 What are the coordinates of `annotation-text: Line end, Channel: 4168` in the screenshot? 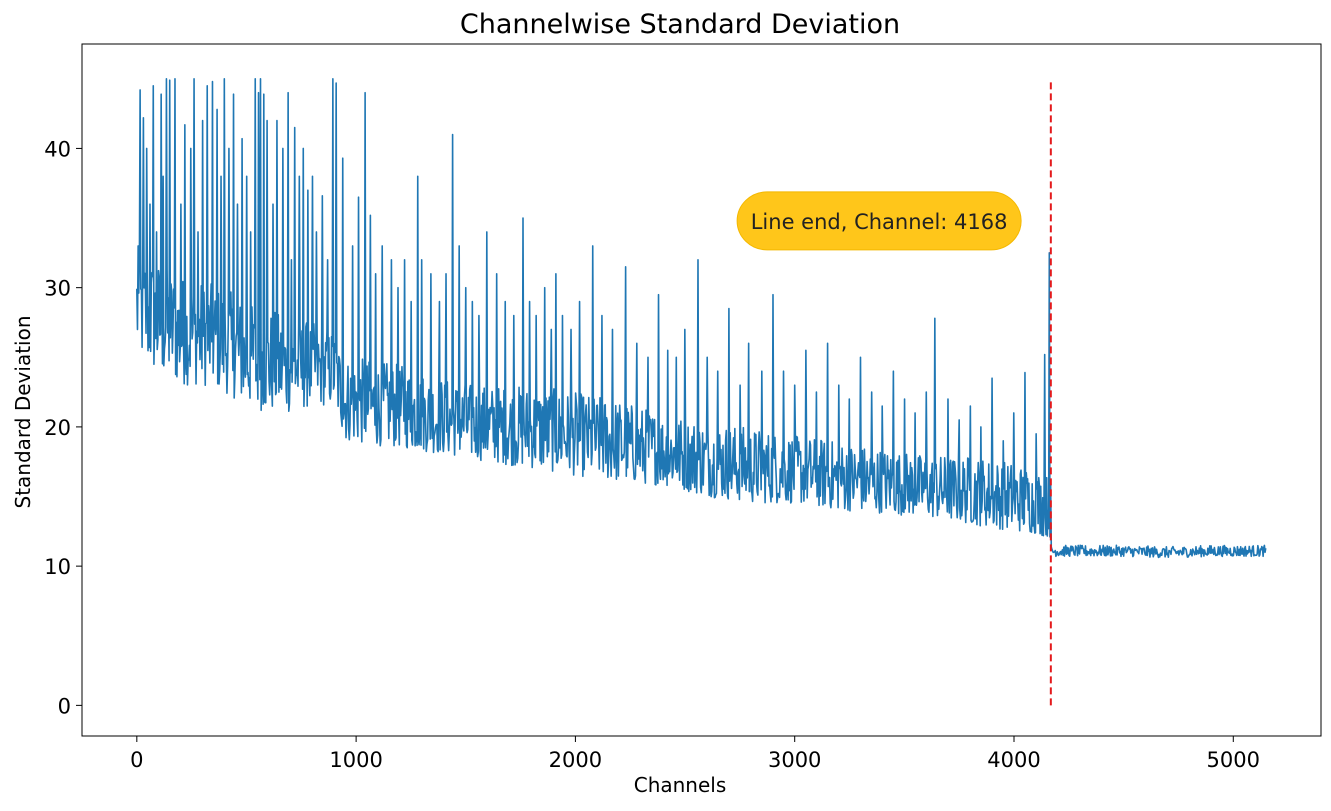 It's located at (879, 222).